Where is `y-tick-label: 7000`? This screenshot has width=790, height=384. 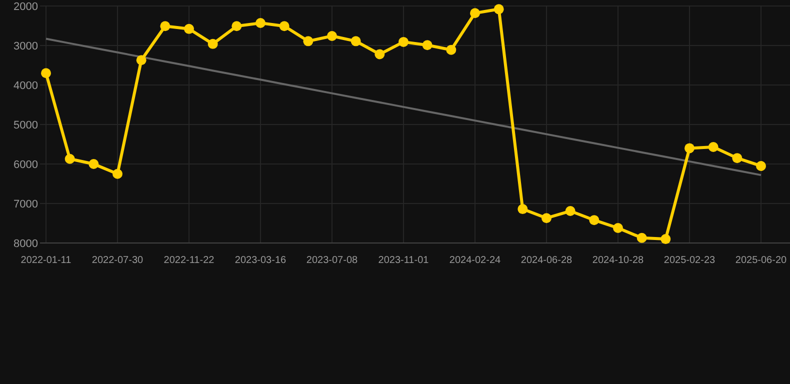 y-tick-label: 7000 is located at coordinates (26, 204).